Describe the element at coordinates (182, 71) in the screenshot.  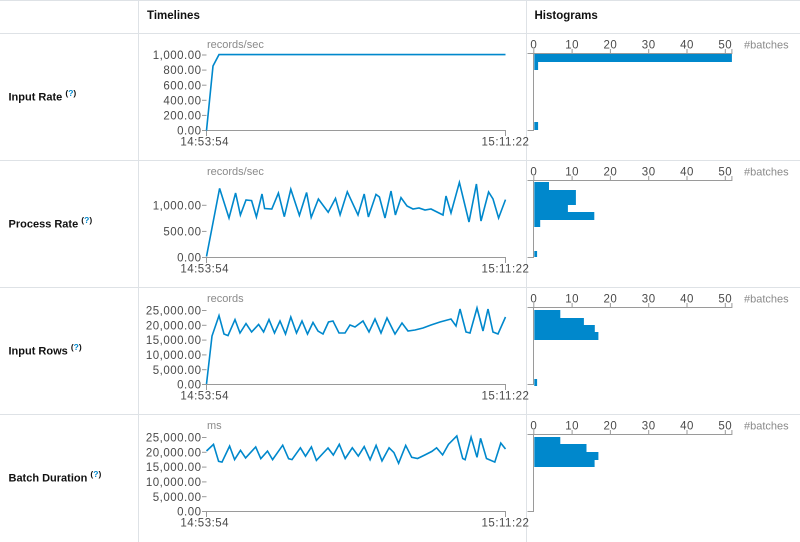
I see `svg-text: 800.00` at that location.